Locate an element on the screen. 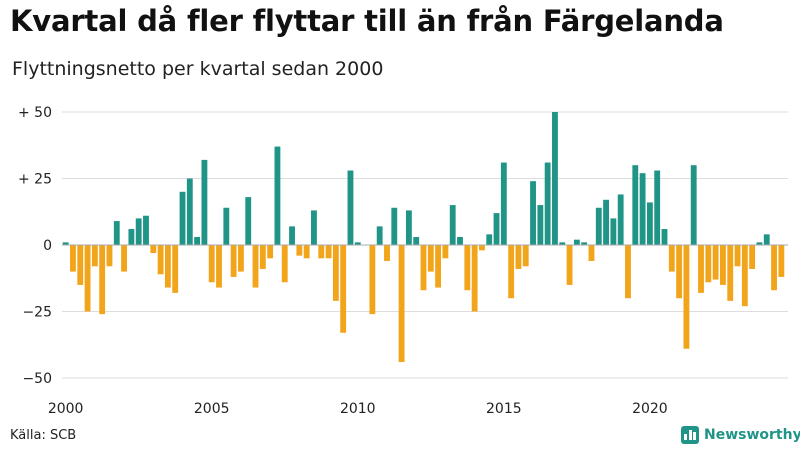 This screenshot has width=800, height=450. brand-logo: Newsworthy is located at coordinates (740, 435).